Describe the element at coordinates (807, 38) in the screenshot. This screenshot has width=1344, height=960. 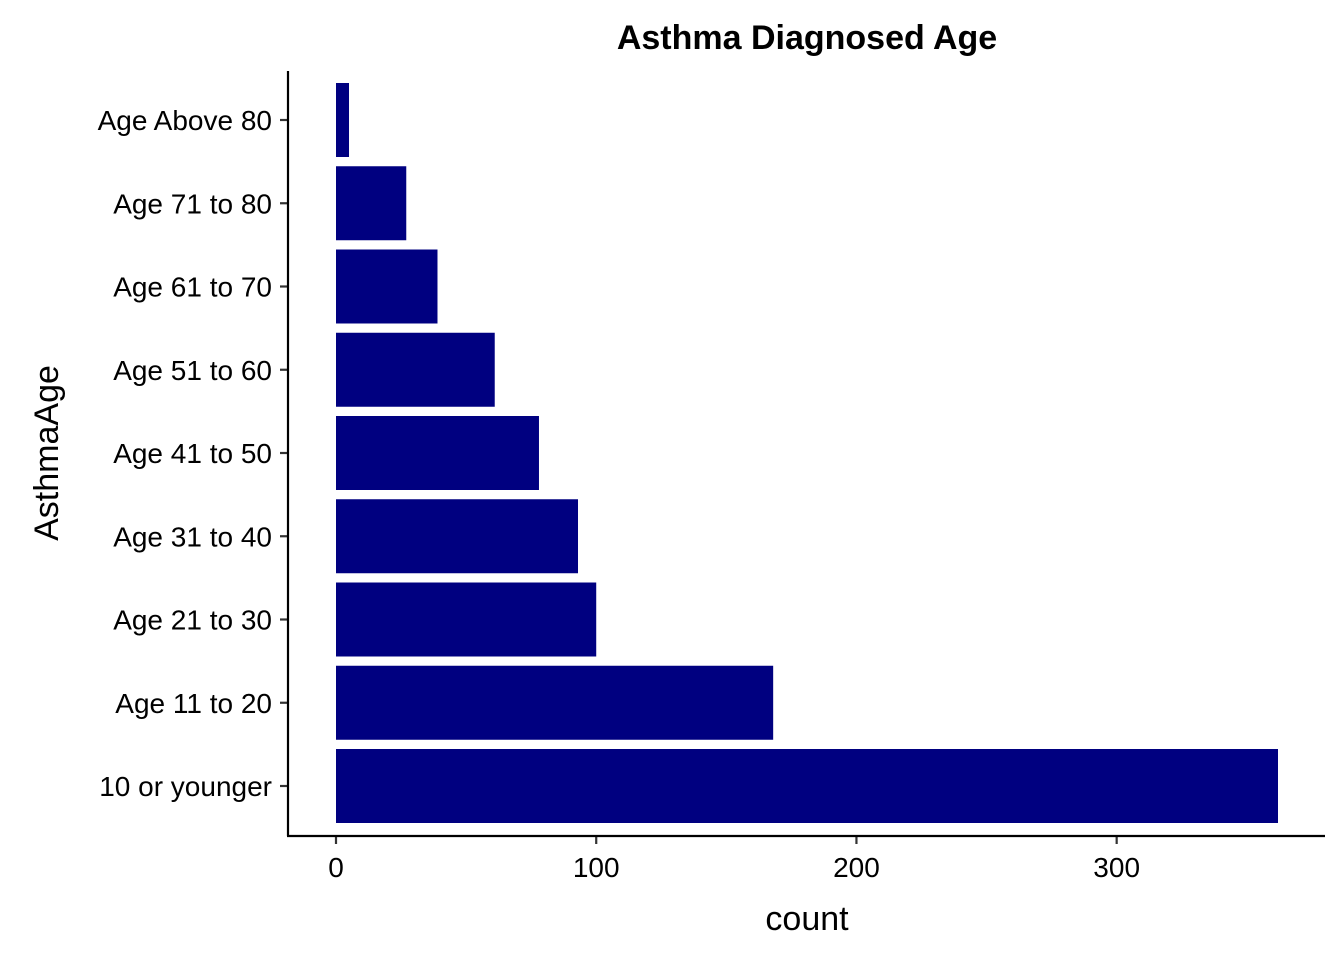
I see `chart-title: Asthma Diagnosed Age` at that location.